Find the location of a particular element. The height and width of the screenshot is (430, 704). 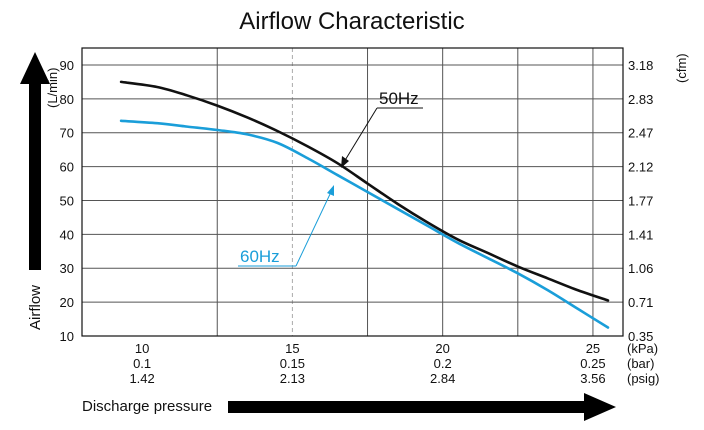

x-unit-label: (bar) is located at coordinates (640, 363).